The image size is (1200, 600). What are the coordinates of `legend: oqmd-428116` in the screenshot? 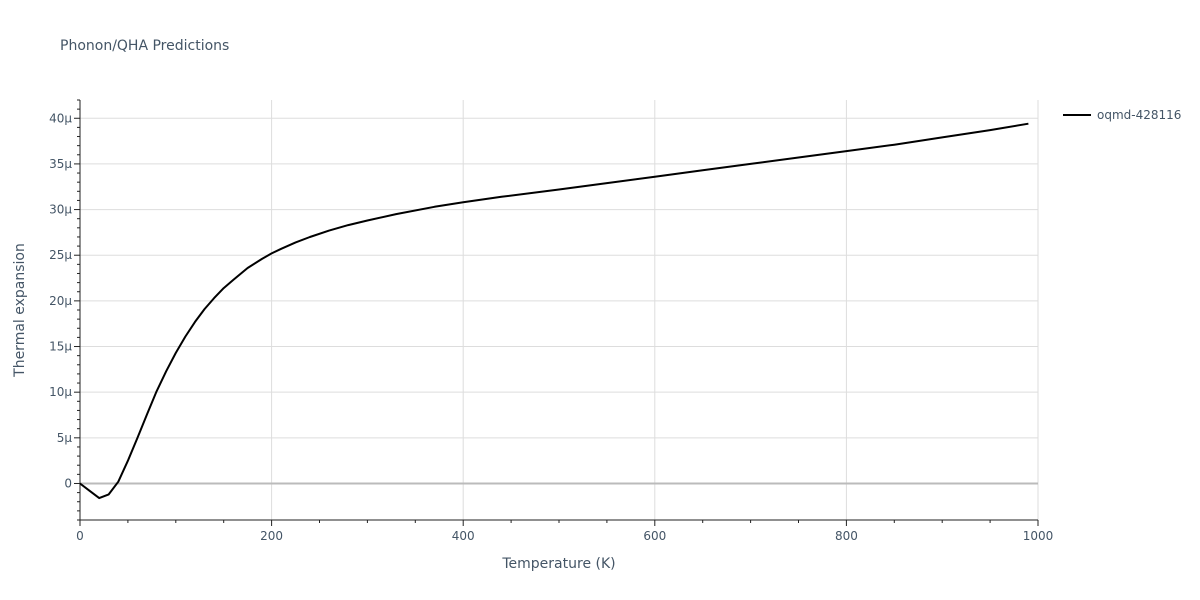 It's located at (1122, 115).